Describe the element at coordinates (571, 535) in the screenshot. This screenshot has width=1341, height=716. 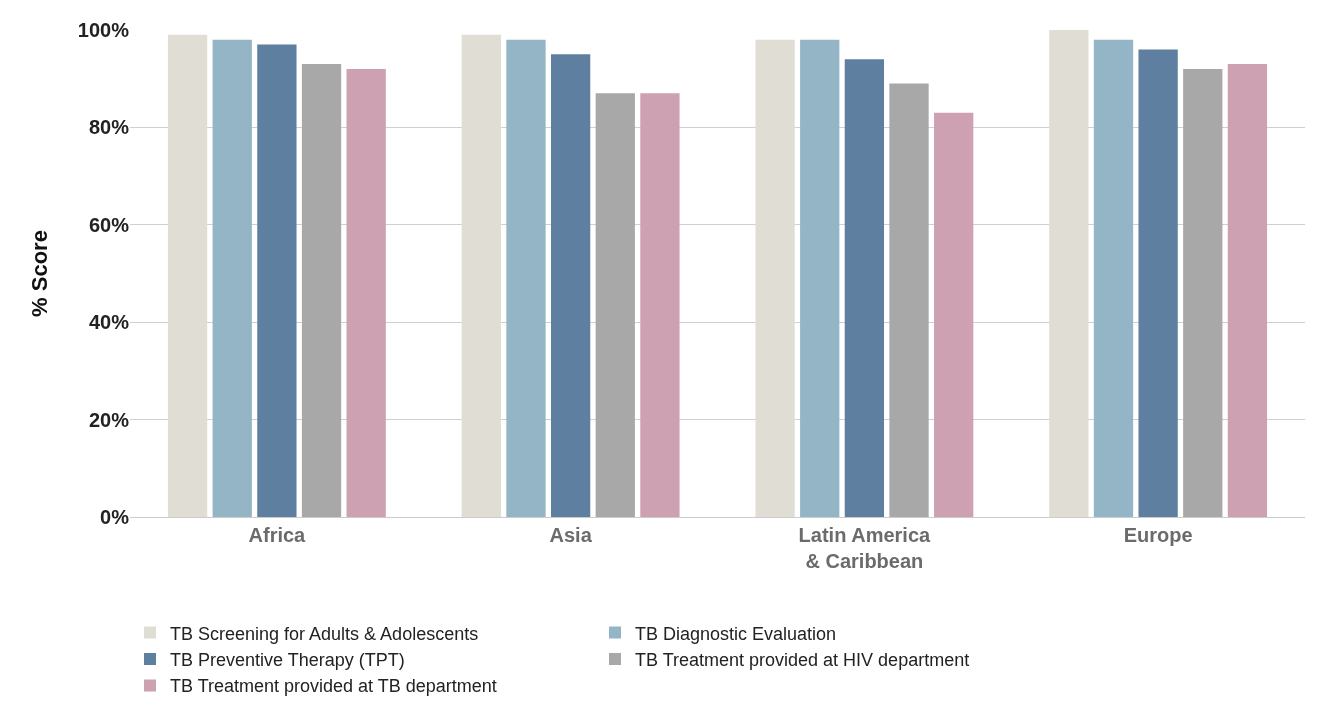
I see `x-tick-label: Asia` at that location.